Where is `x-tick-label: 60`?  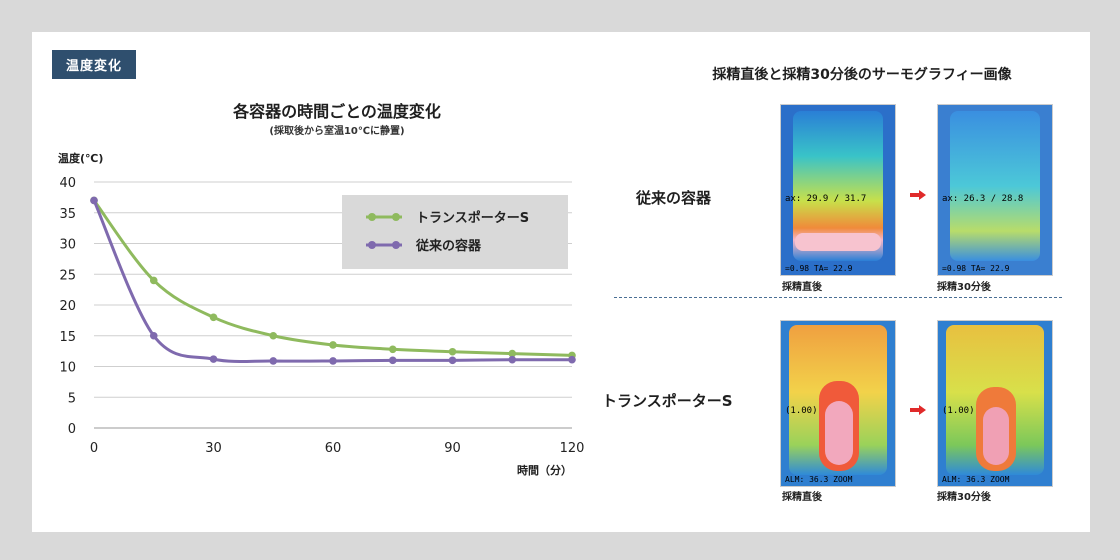 x-tick-label: 60 is located at coordinates (333, 448).